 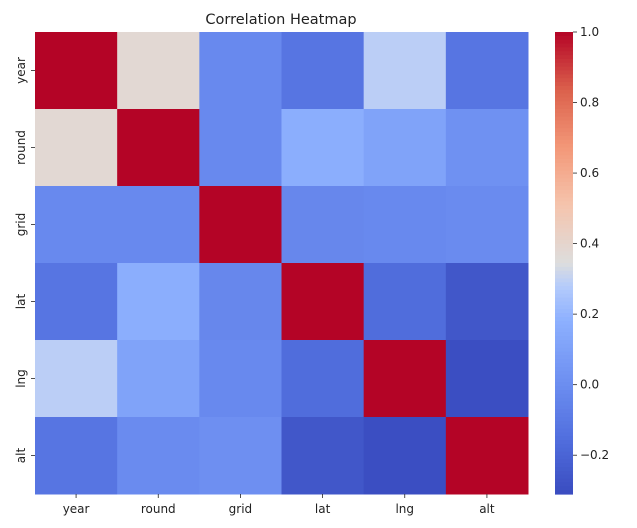 What do you see at coordinates (158, 71) in the screenshot?
I see `heatmap-cell-year-round` at bounding box center [158, 71].